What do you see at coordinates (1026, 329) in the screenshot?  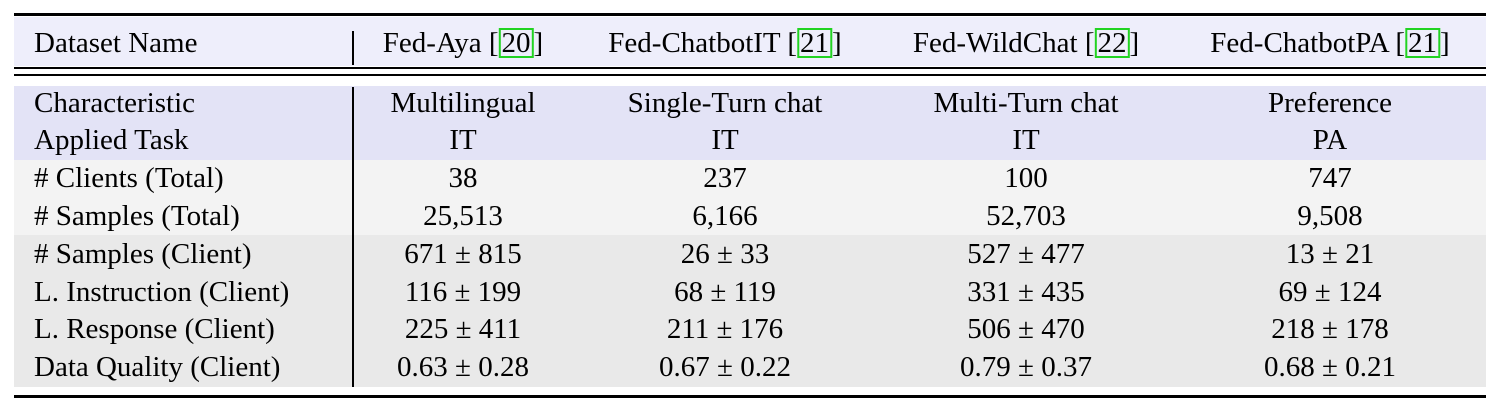 I see `cell-value: 506 ± 470` at bounding box center [1026, 329].